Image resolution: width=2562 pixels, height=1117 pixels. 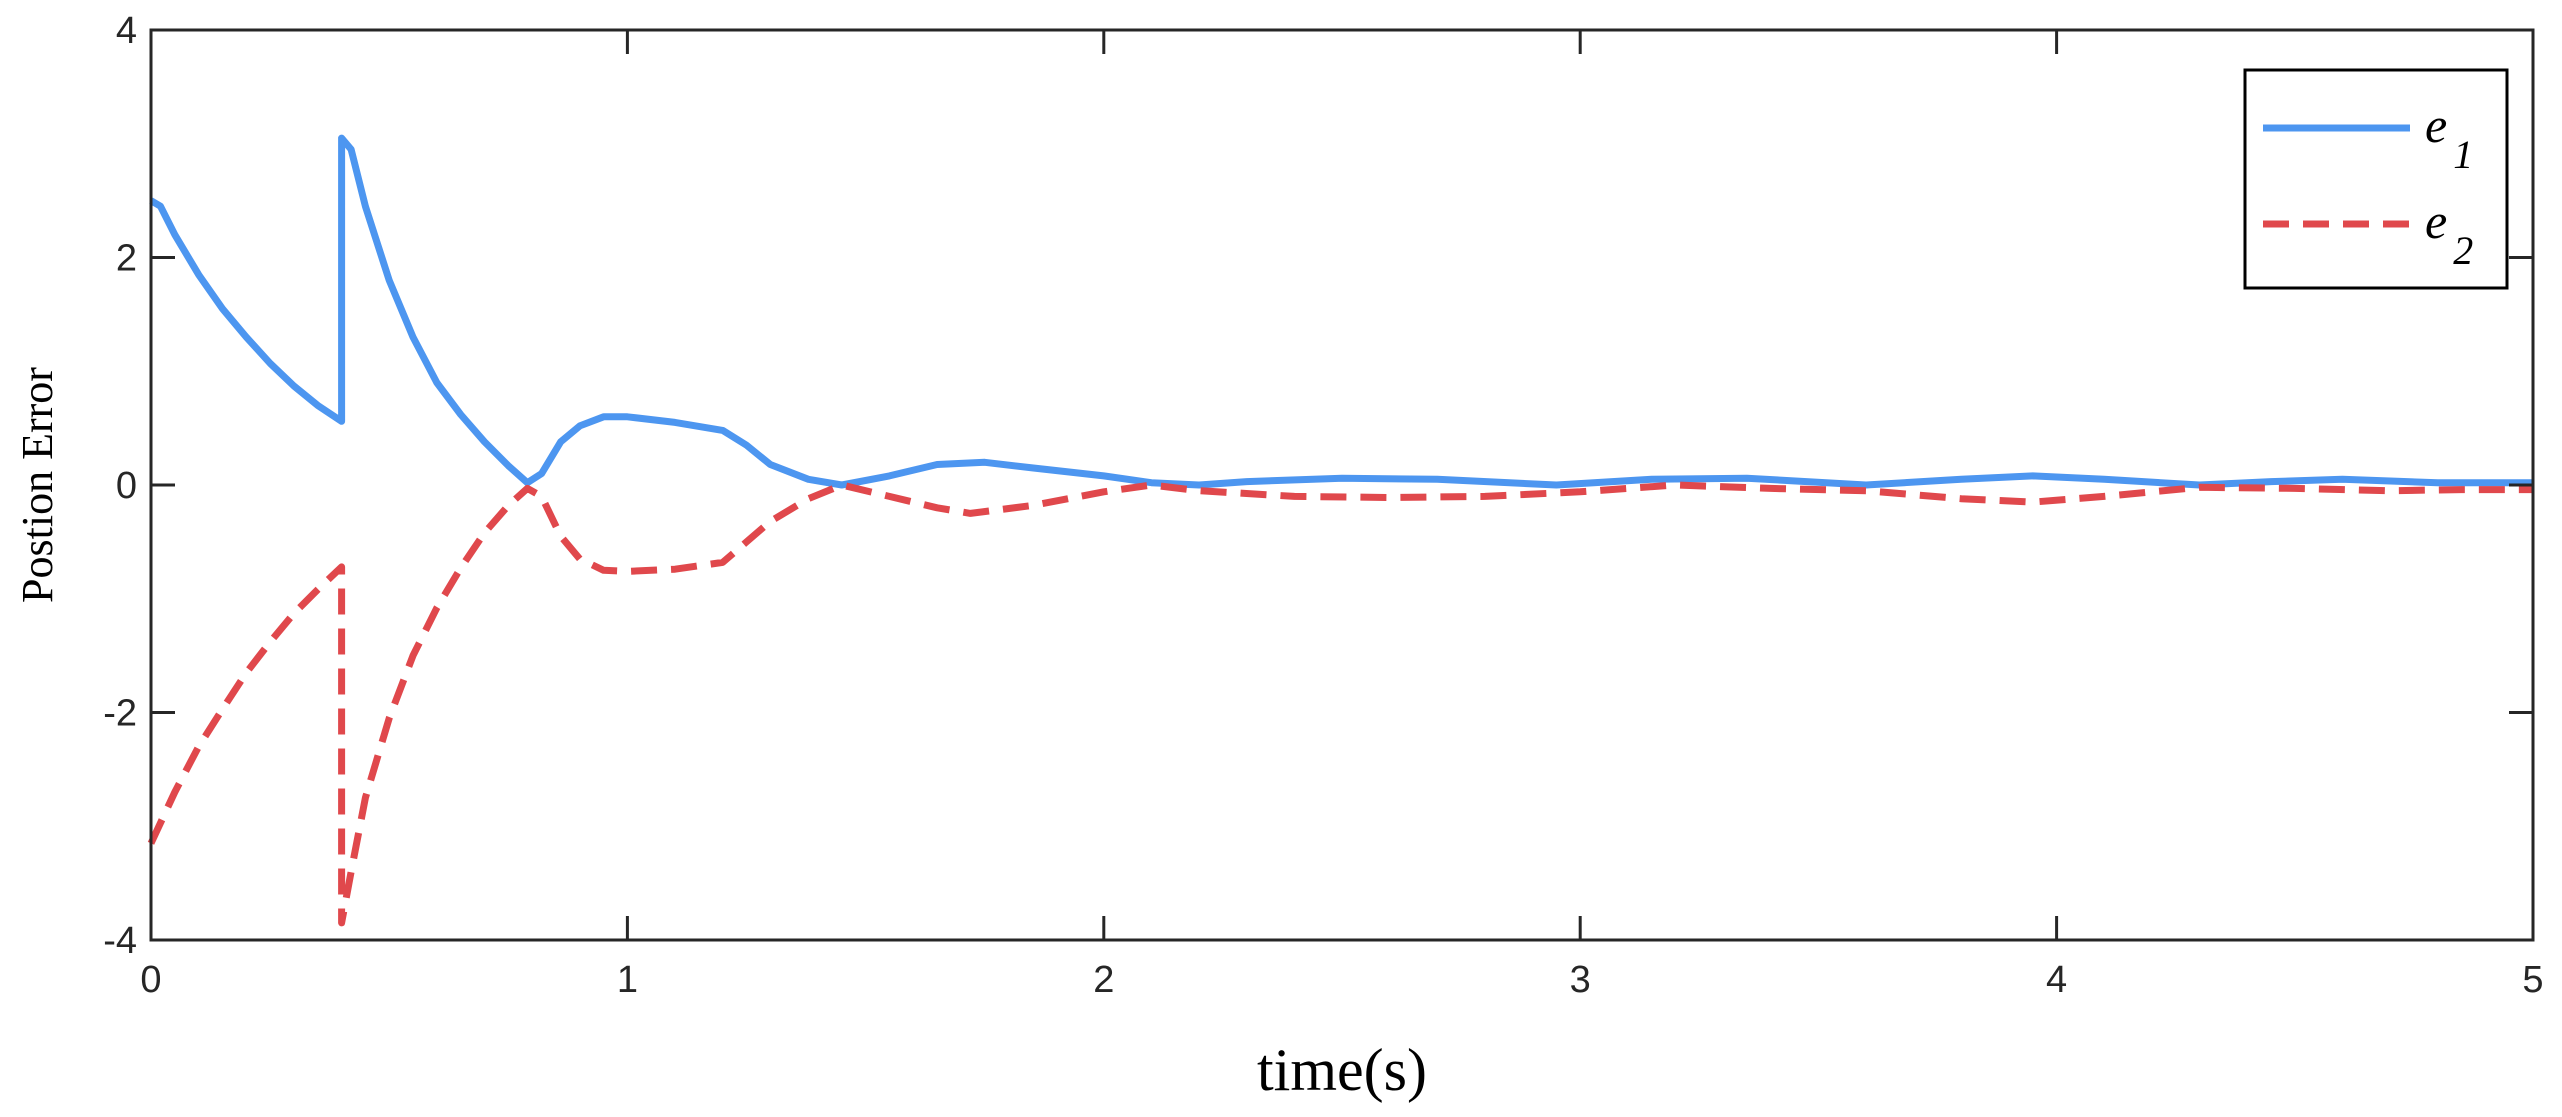 I want to click on x-tick-label: 0, so click(x=150, y=980).